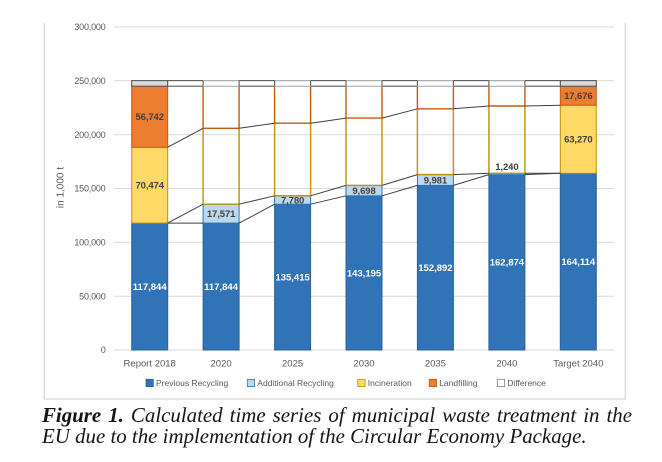  Describe the element at coordinates (61, 187) in the screenshot. I see `svg-text: in 1,000 t` at that location.